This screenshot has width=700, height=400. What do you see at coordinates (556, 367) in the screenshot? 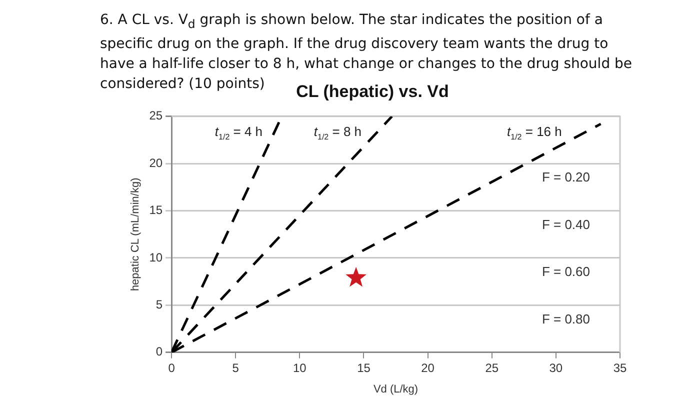
I see `x-tick-label: 30` at bounding box center [556, 367].